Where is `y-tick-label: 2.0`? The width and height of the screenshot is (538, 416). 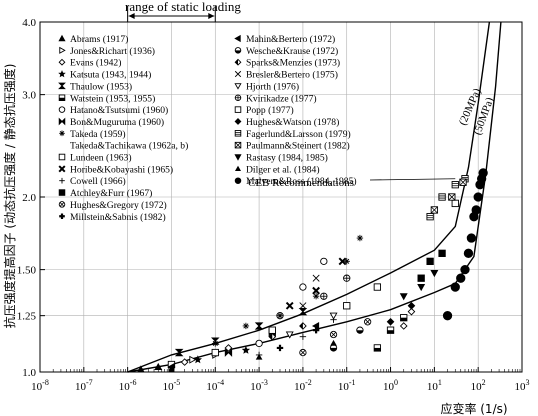
y-tick-label: 2.0 is located at coordinates (29, 198).